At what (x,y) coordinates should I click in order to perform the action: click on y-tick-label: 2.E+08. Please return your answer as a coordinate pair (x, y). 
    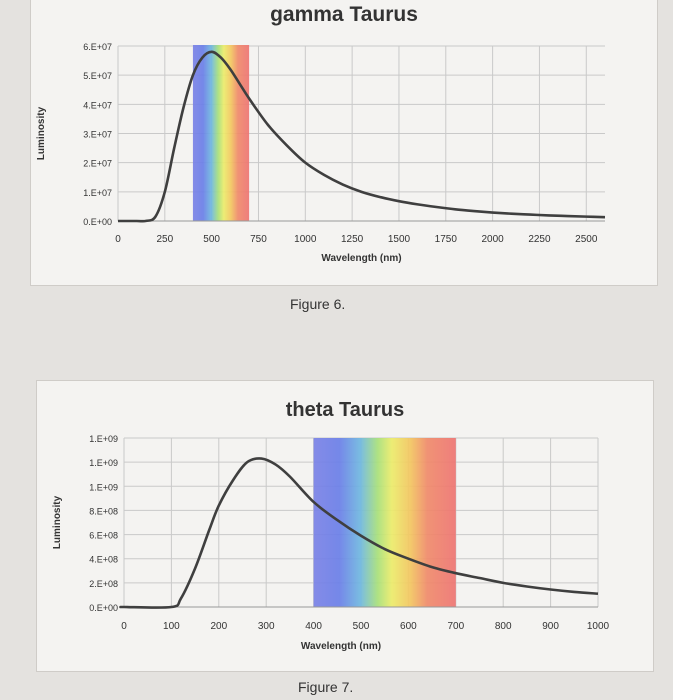
    Looking at the image, I should click on (103, 584).